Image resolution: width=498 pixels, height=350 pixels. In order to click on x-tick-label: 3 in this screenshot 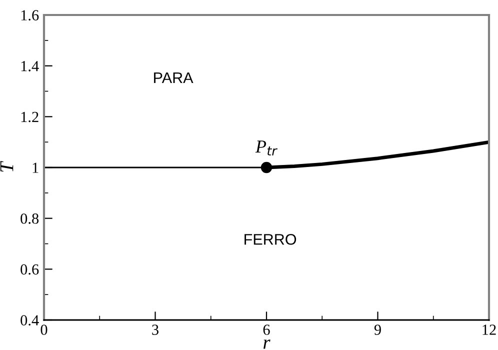, I will do `click(155, 329)`.